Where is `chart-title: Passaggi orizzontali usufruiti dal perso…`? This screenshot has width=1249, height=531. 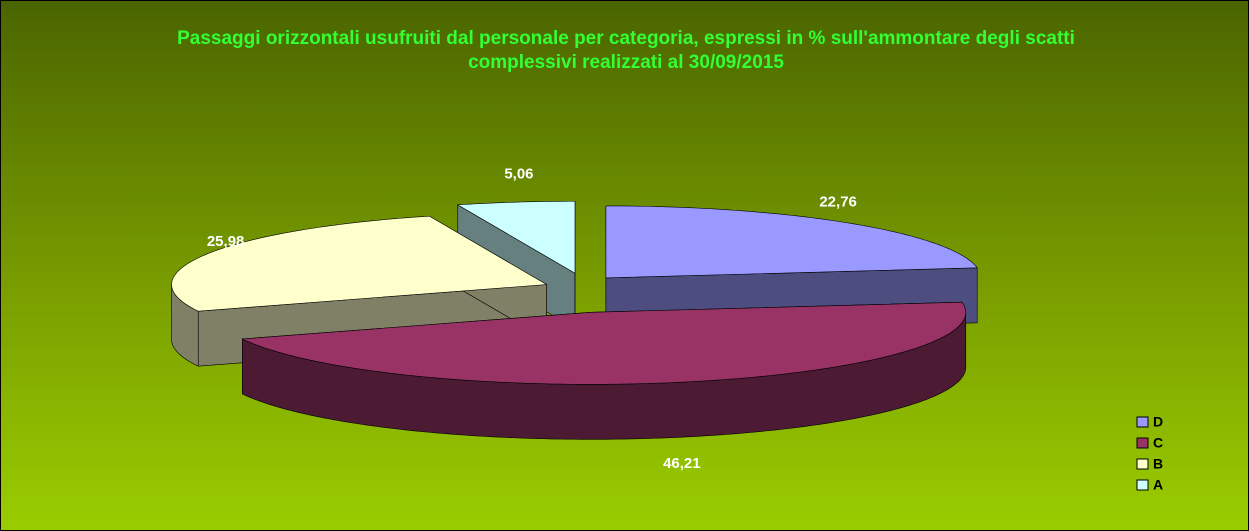
chart-title: Passaggi orizzontali usufruiti dal perso… is located at coordinates (626, 50).